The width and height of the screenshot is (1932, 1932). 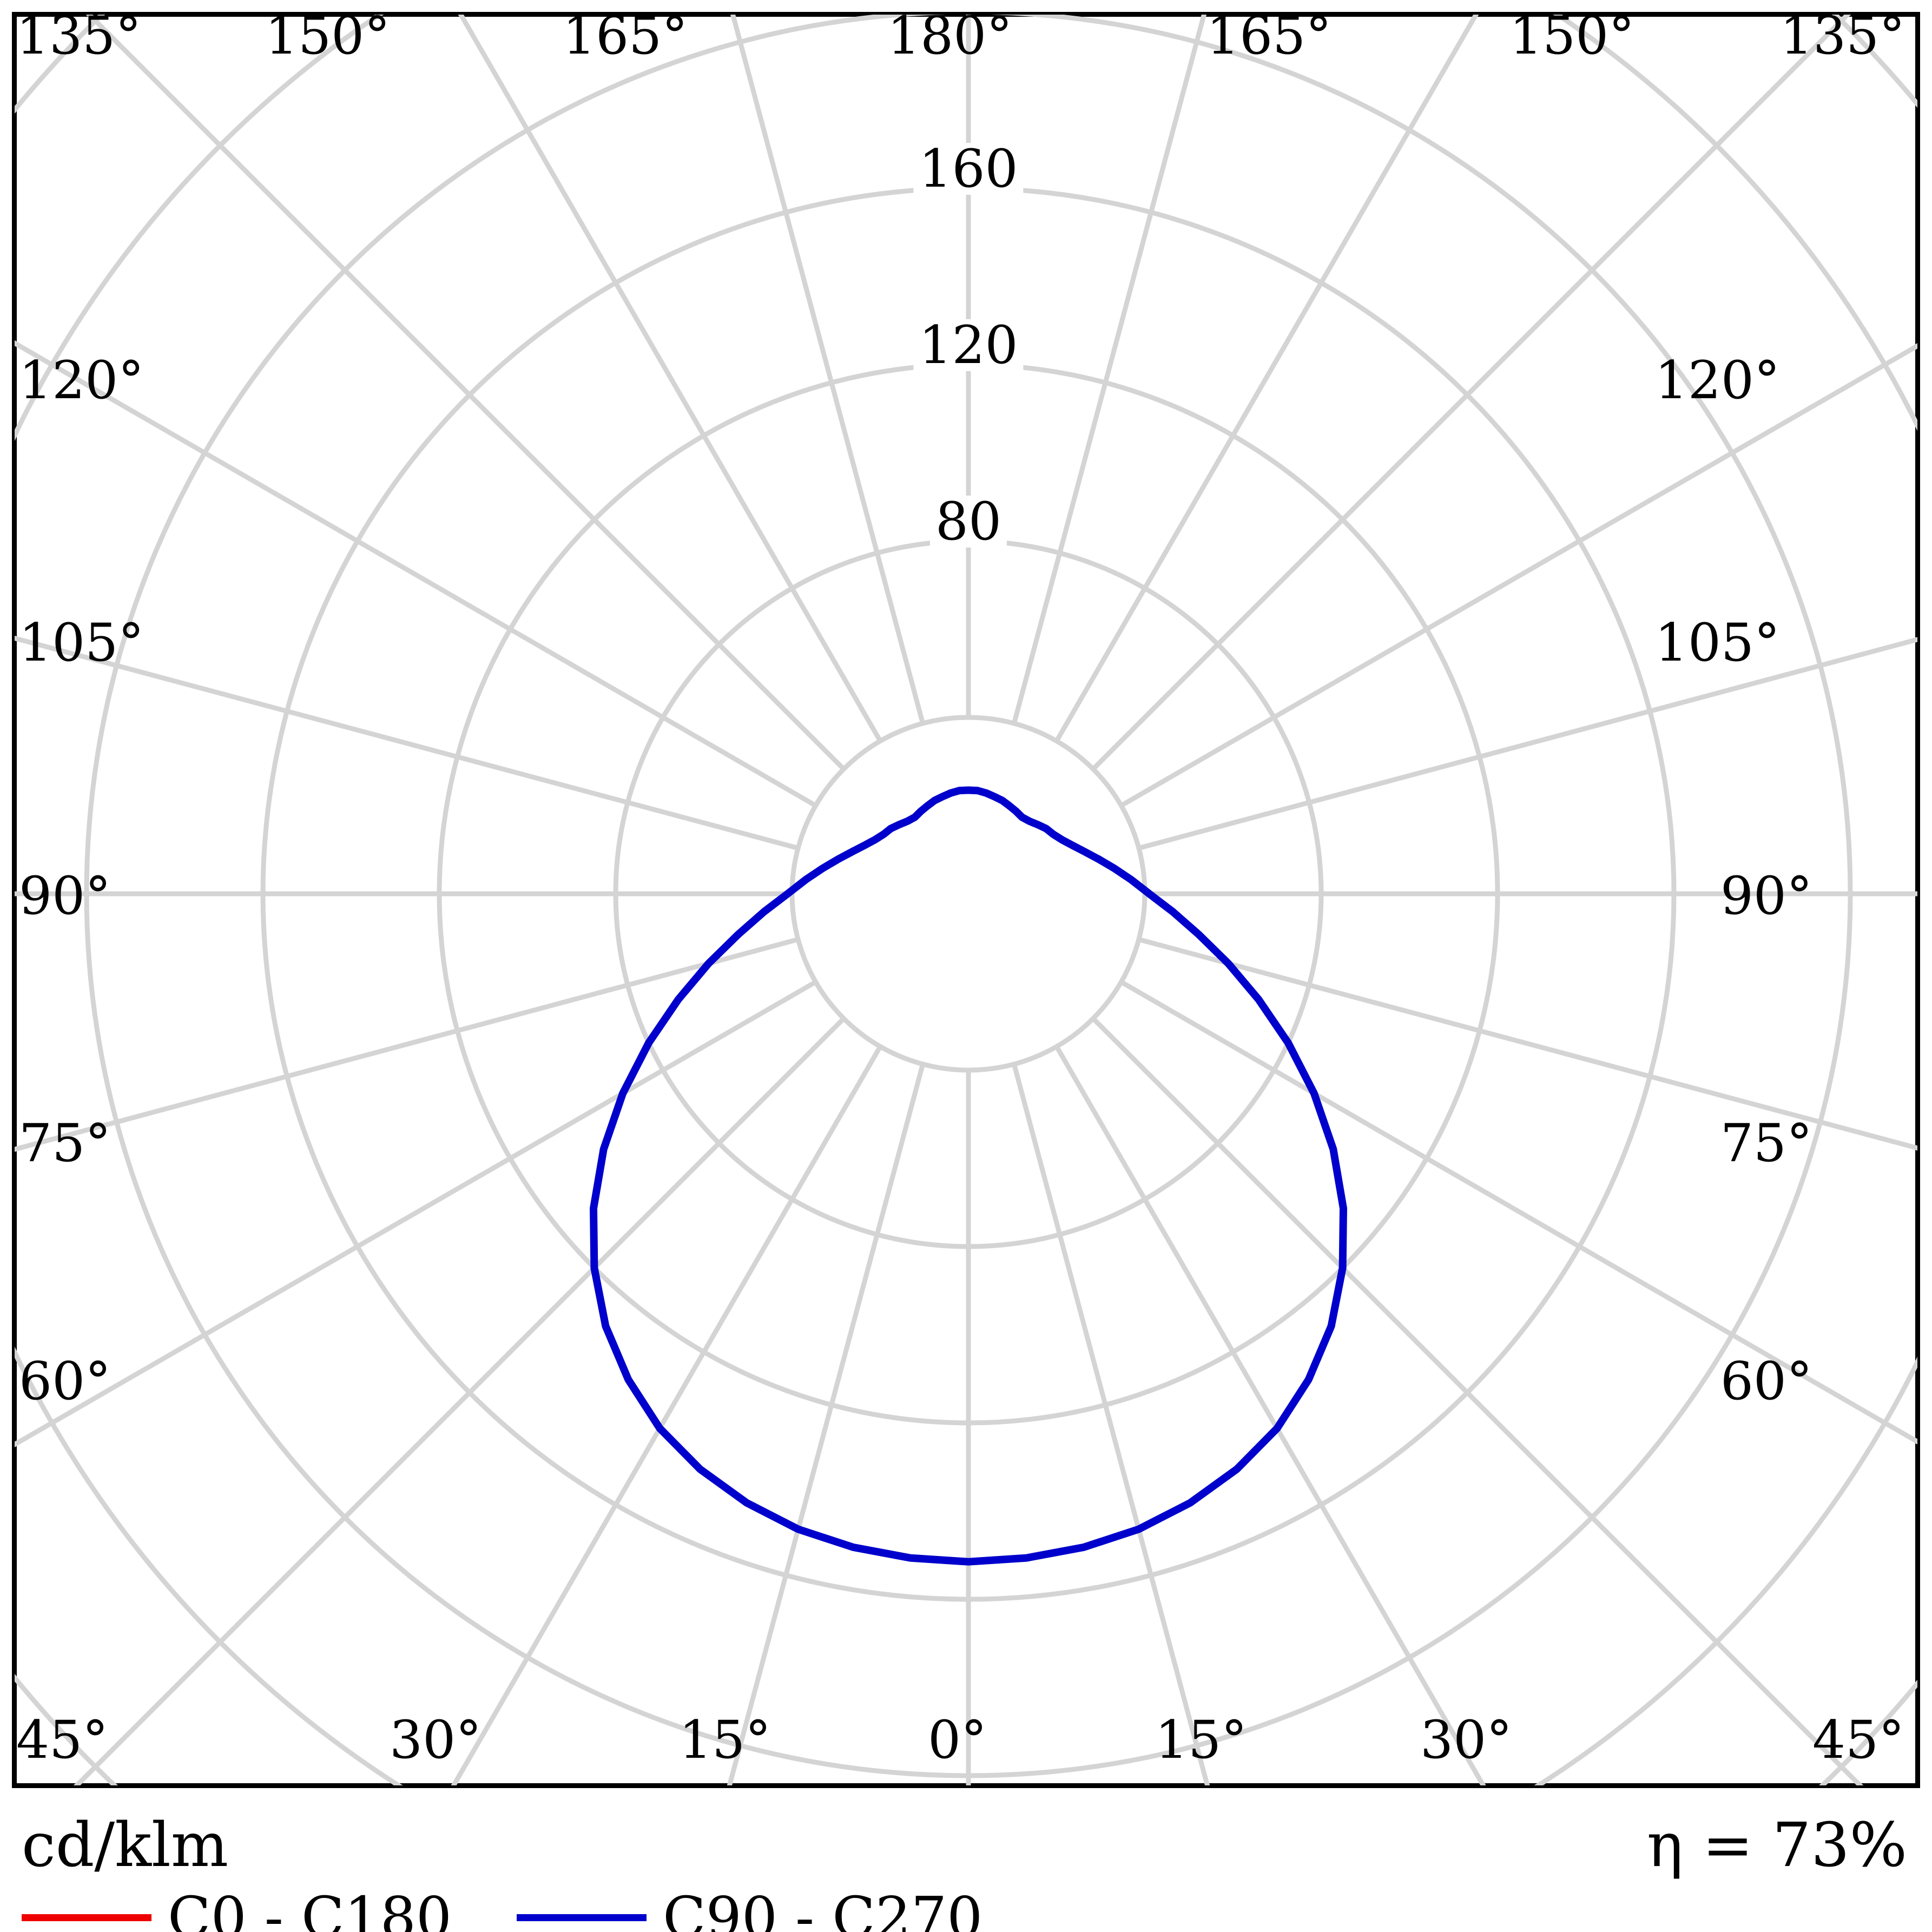 I want to click on legend-item-1: C90 - C270, so click(x=750, y=1911).